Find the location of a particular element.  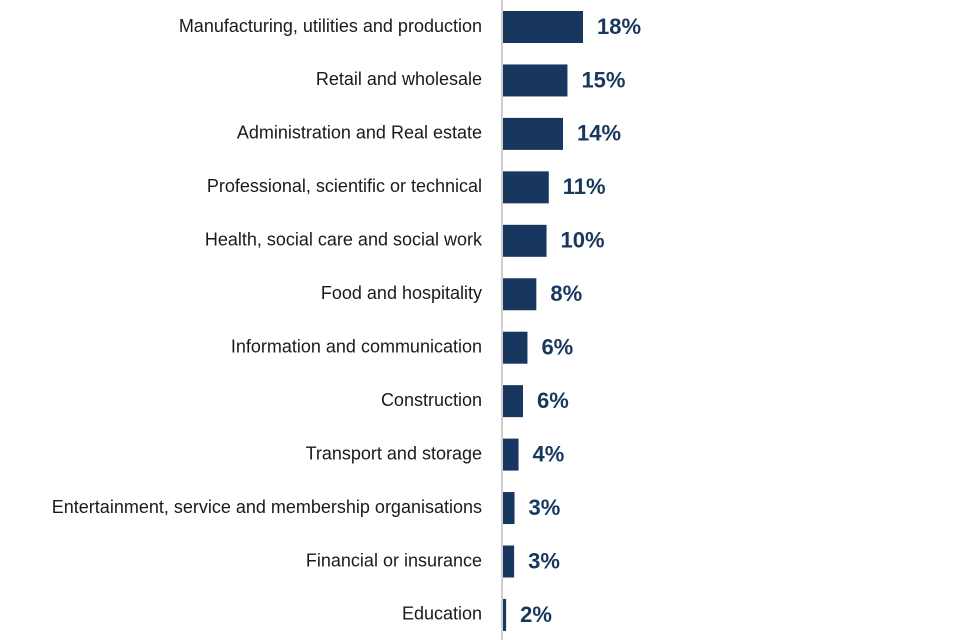

category-label: Transport and storage is located at coordinates (394, 453).